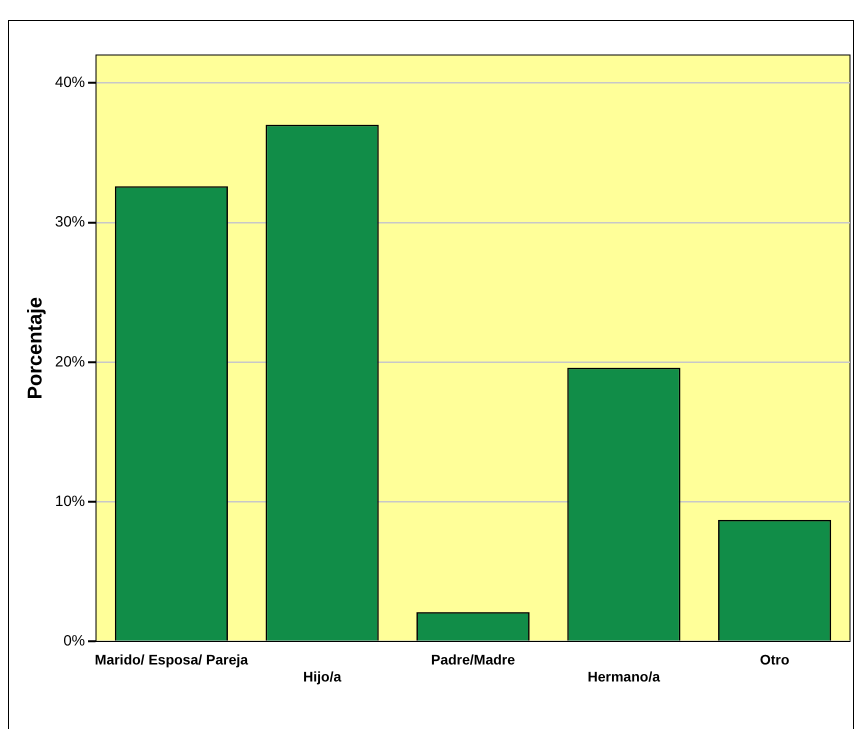 This screenshot has width=864, height=729. Describe the element at coordinates (74, 641) in the screenshot. I see `y-tick-label: 0%` at that location.